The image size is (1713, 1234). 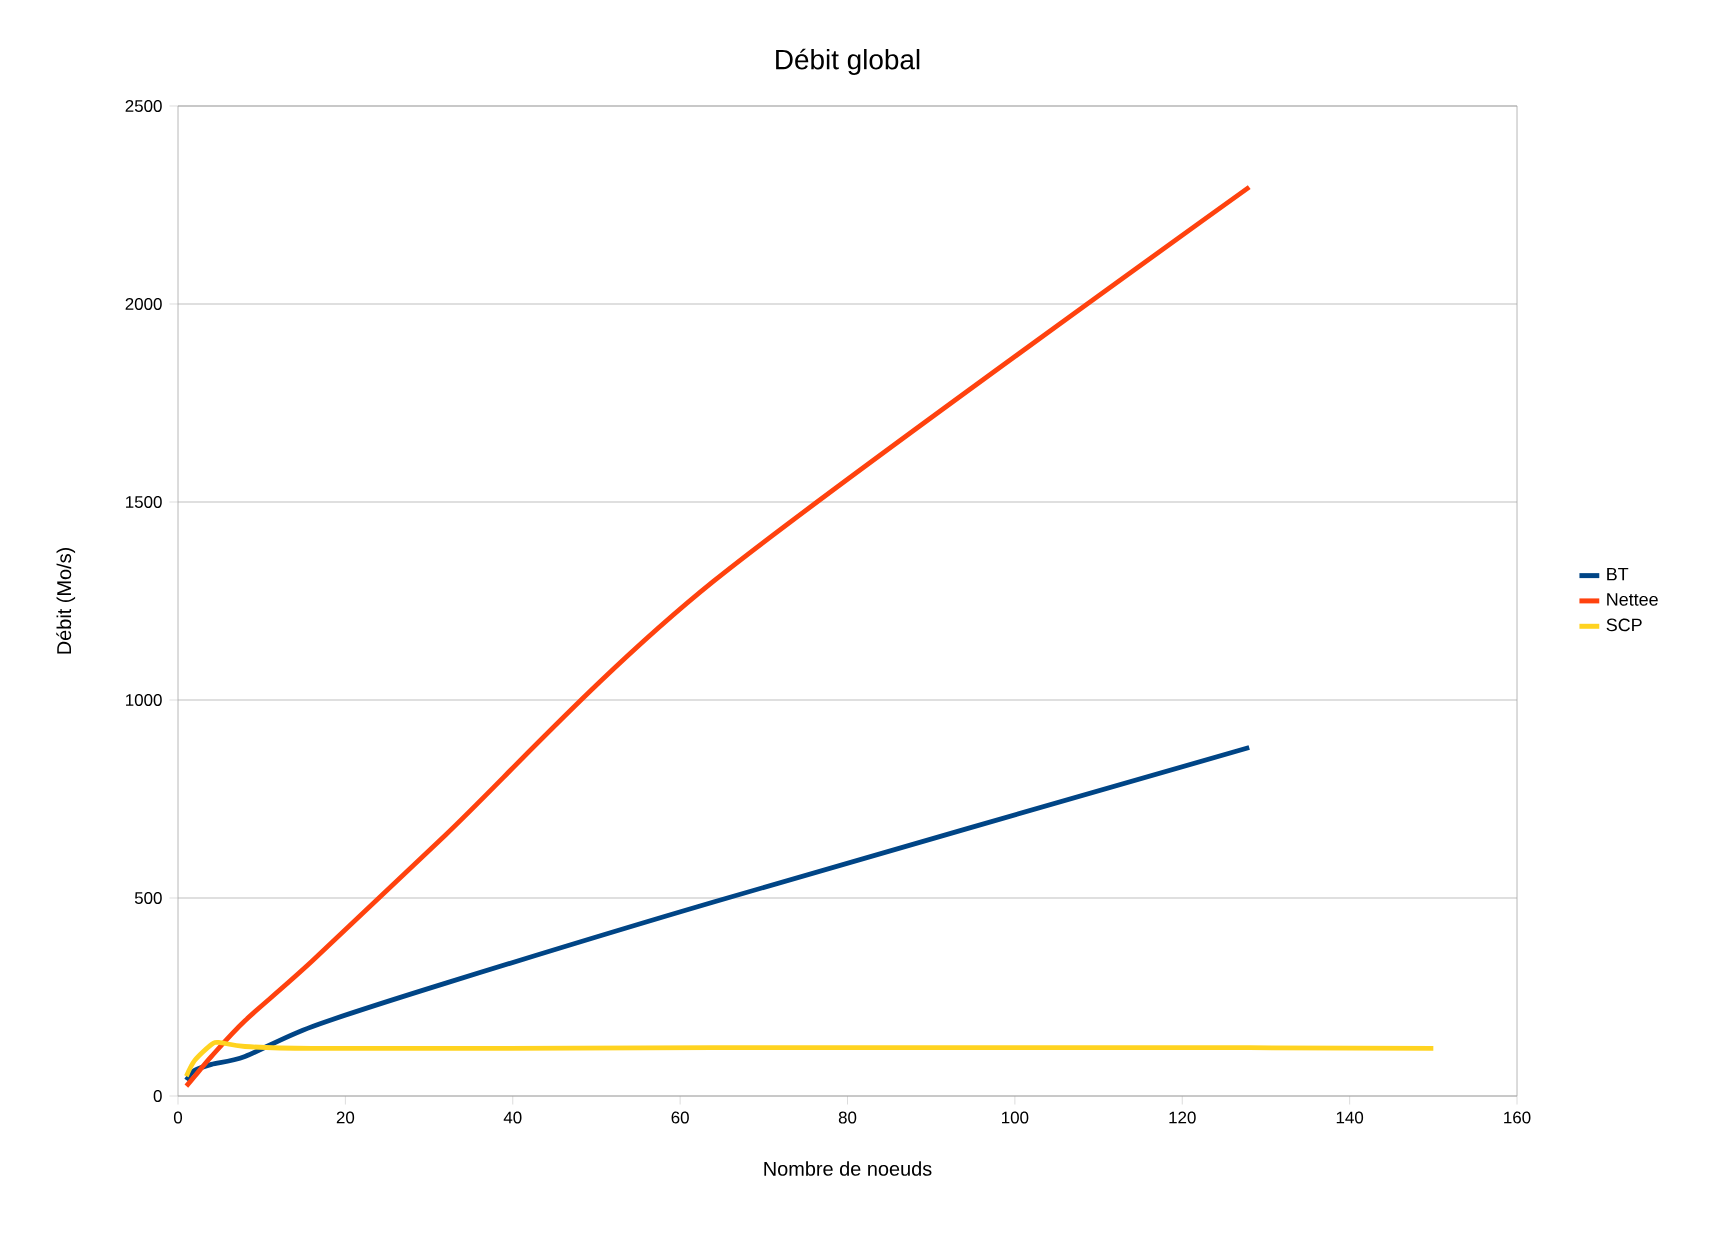 What do you see at coordinates (809, 1059) in the screenshot?
I see `line-series` at bounding box center [809, 1059].